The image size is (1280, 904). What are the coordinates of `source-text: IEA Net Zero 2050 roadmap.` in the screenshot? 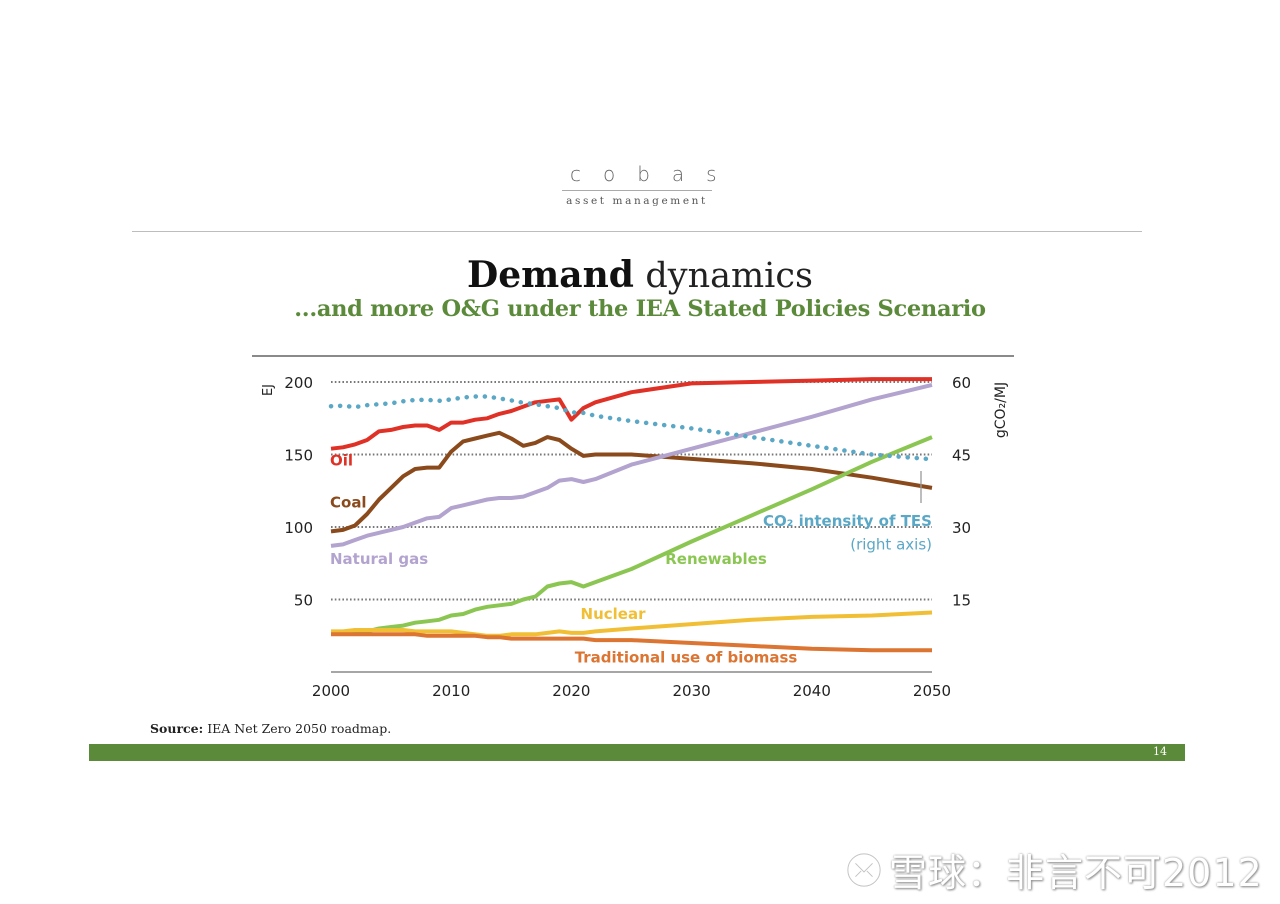 It's located at (299, 728).